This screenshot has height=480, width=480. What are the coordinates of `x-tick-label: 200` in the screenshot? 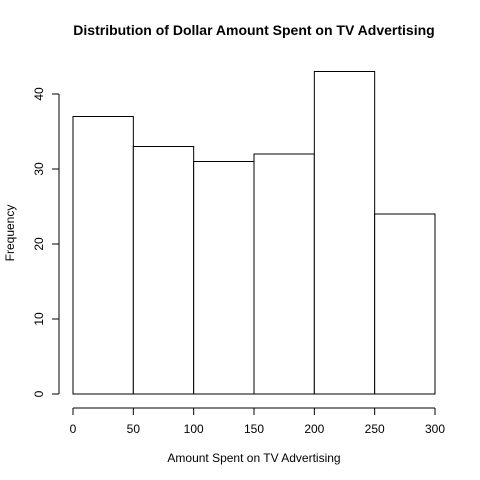 It's located at (314, 429).